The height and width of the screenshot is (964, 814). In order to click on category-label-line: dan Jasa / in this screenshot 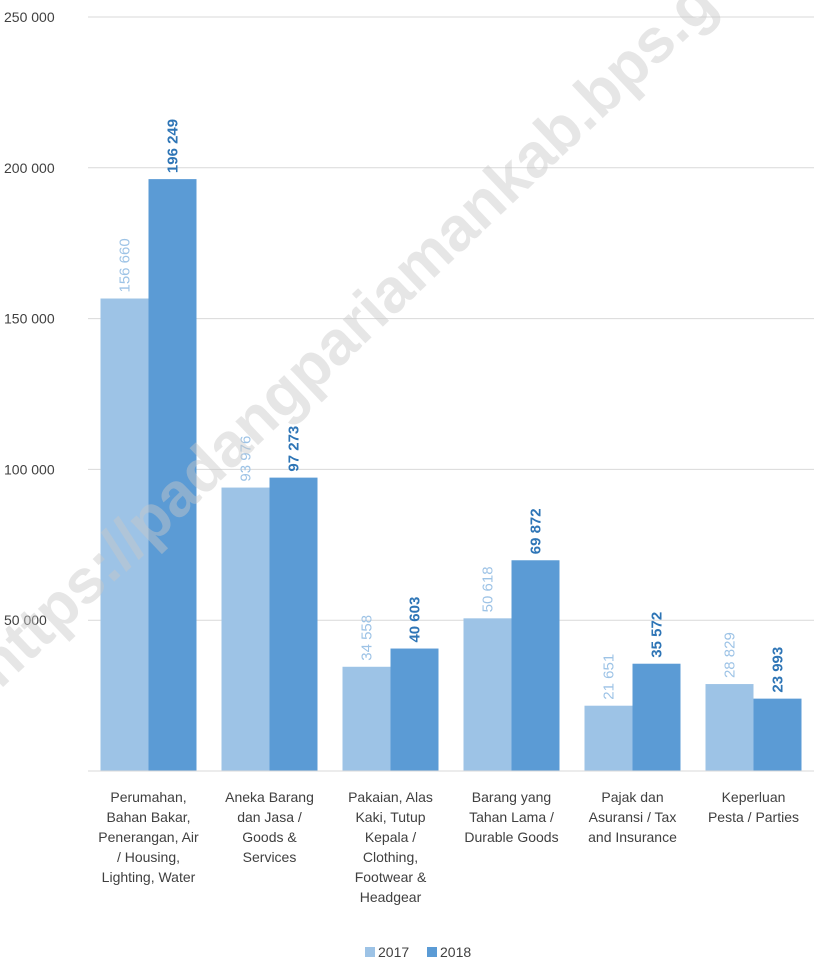, I will do `click(269, 817)`.